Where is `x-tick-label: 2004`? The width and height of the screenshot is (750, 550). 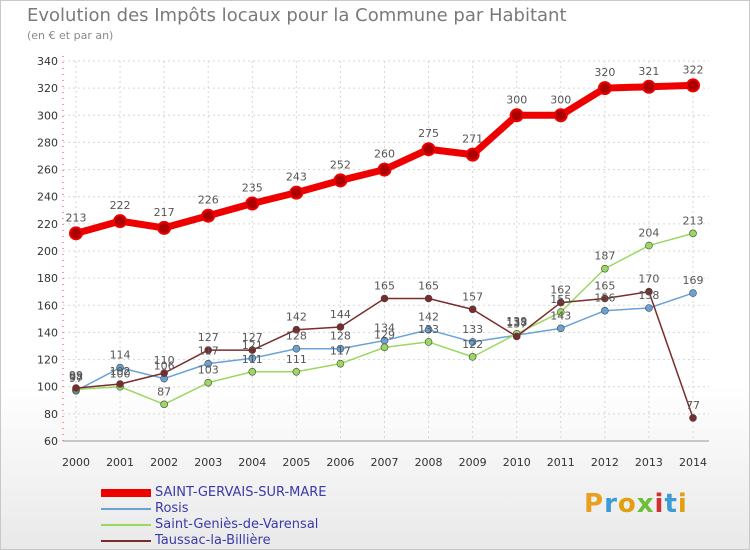 x-tick-label: 2004 is located at coordinates (252, 462).